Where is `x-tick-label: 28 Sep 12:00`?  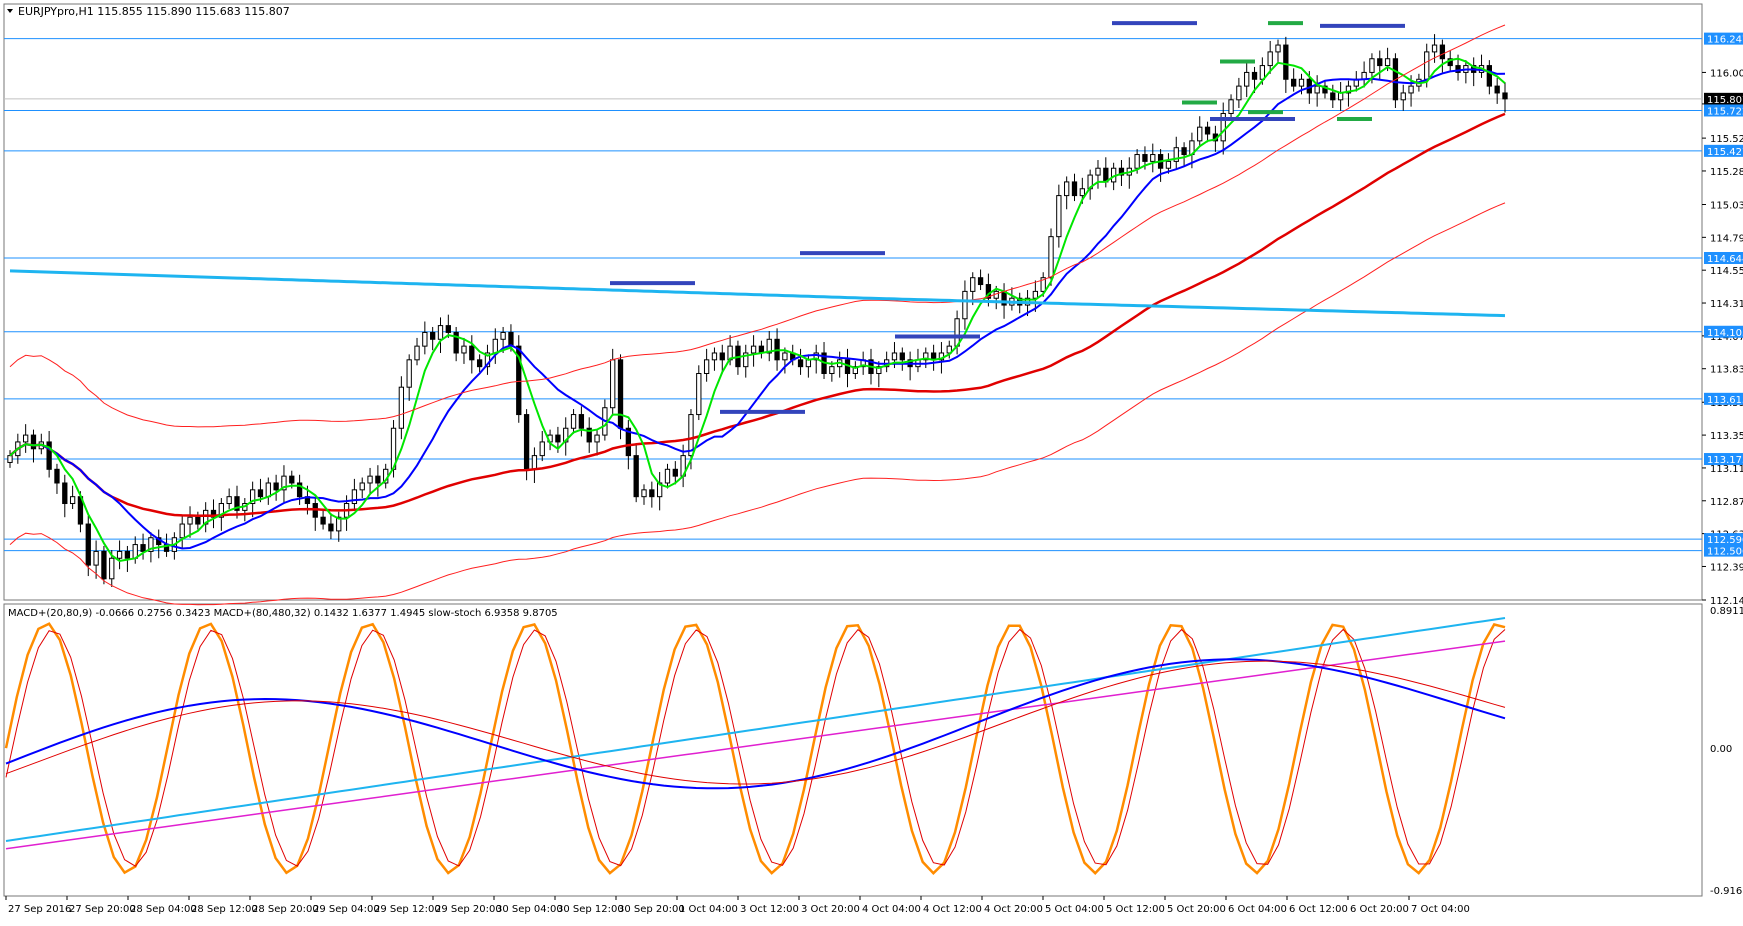 x-tick-label: 28 Sep 12:00 is located at coordinates (224, 909).